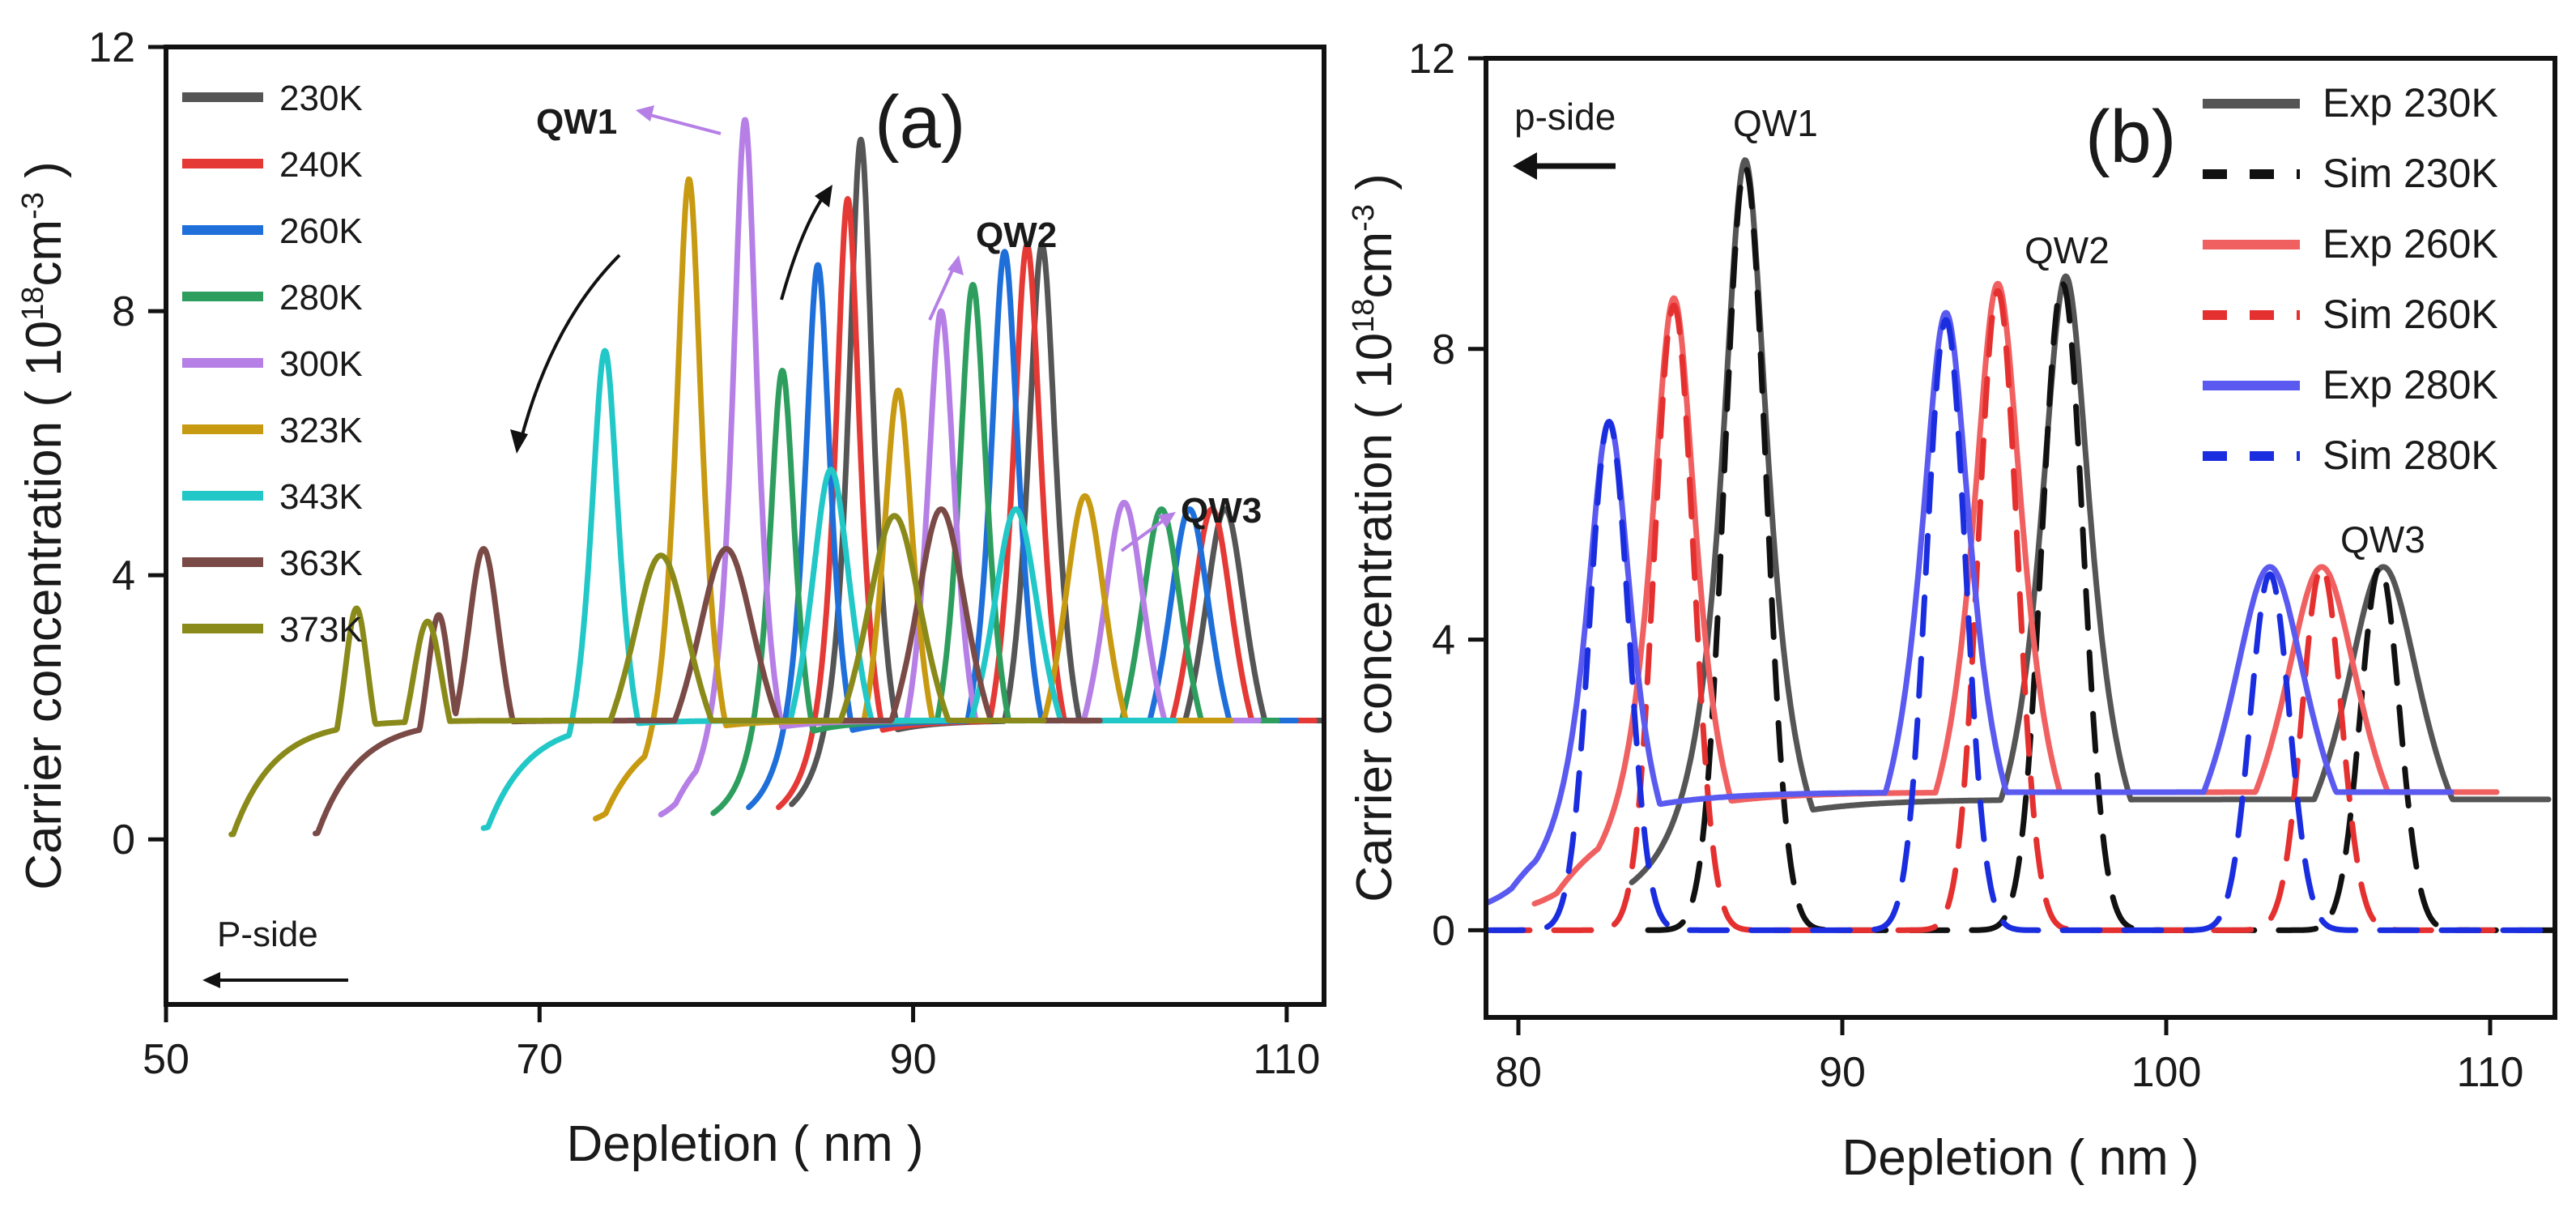 The image size is (2576, 1211). Describe the element at coordinates (321, 364) in the screenshot. I see `legend-label: 300K` at that location.